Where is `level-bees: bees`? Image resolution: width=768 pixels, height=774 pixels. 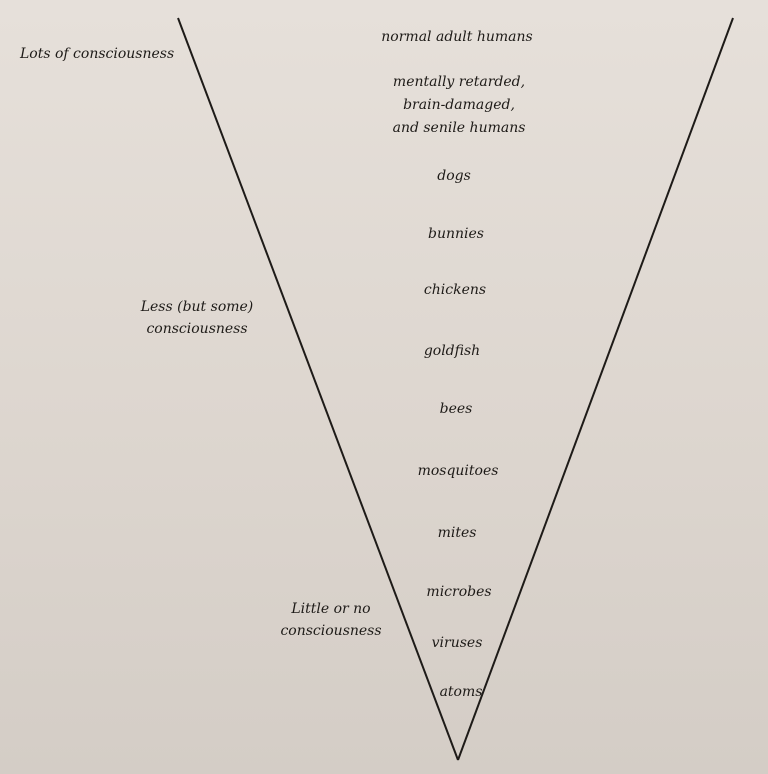
level-bees: bees is located at coordinates (456, 409).